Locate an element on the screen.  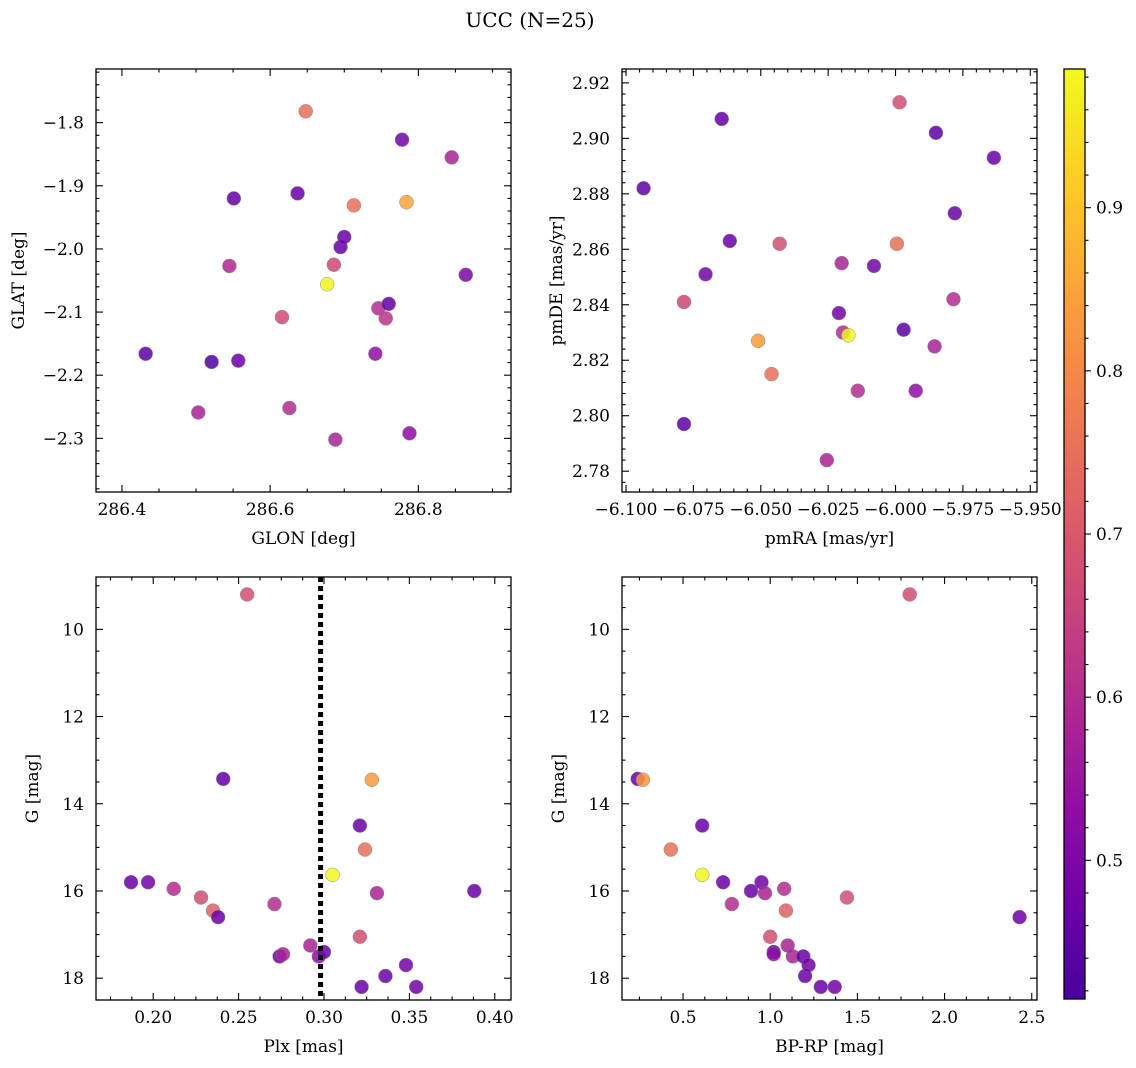
y-tick-label: 2.86 is located at coordinates (591, 250).